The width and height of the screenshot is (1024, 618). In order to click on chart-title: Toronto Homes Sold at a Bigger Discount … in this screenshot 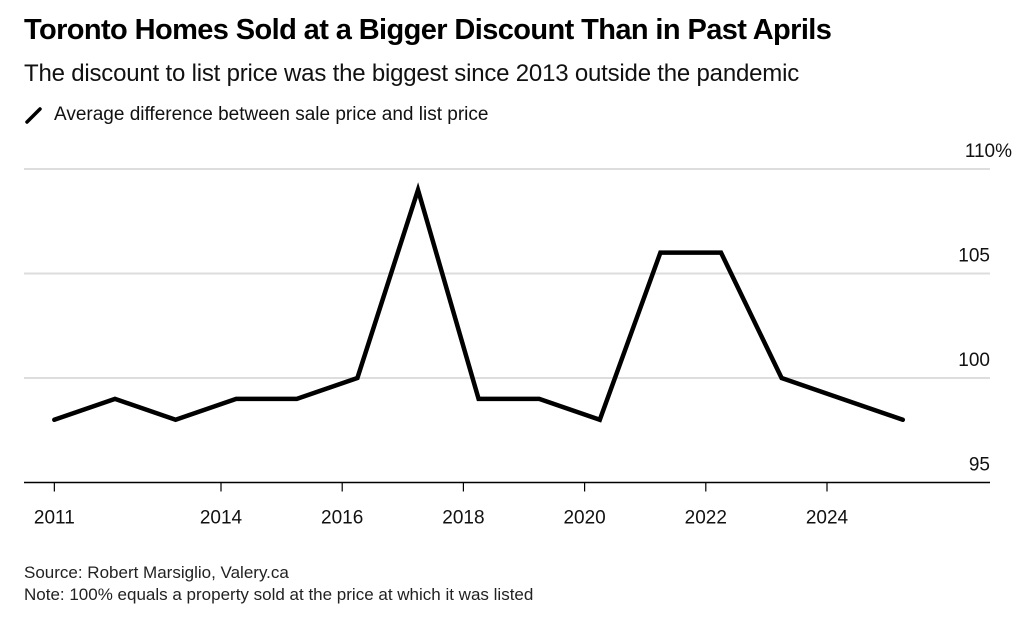, I will do `click(428, 30)`.